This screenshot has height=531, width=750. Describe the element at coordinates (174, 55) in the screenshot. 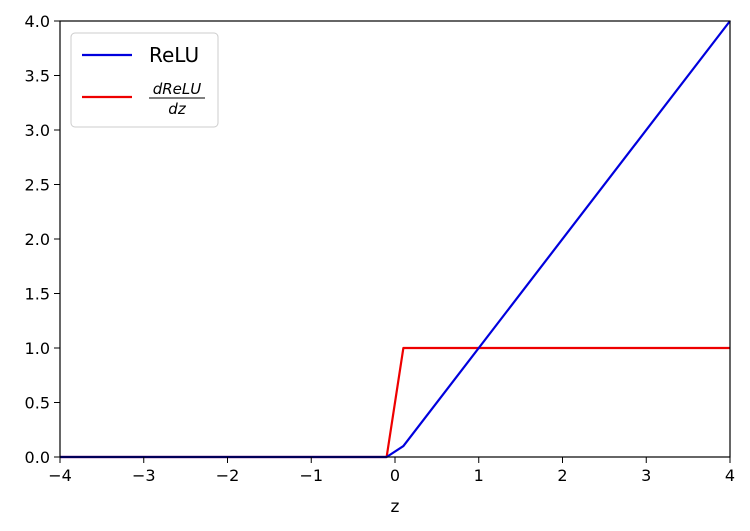

I see `legend-label-relu: ReLU` at that location.